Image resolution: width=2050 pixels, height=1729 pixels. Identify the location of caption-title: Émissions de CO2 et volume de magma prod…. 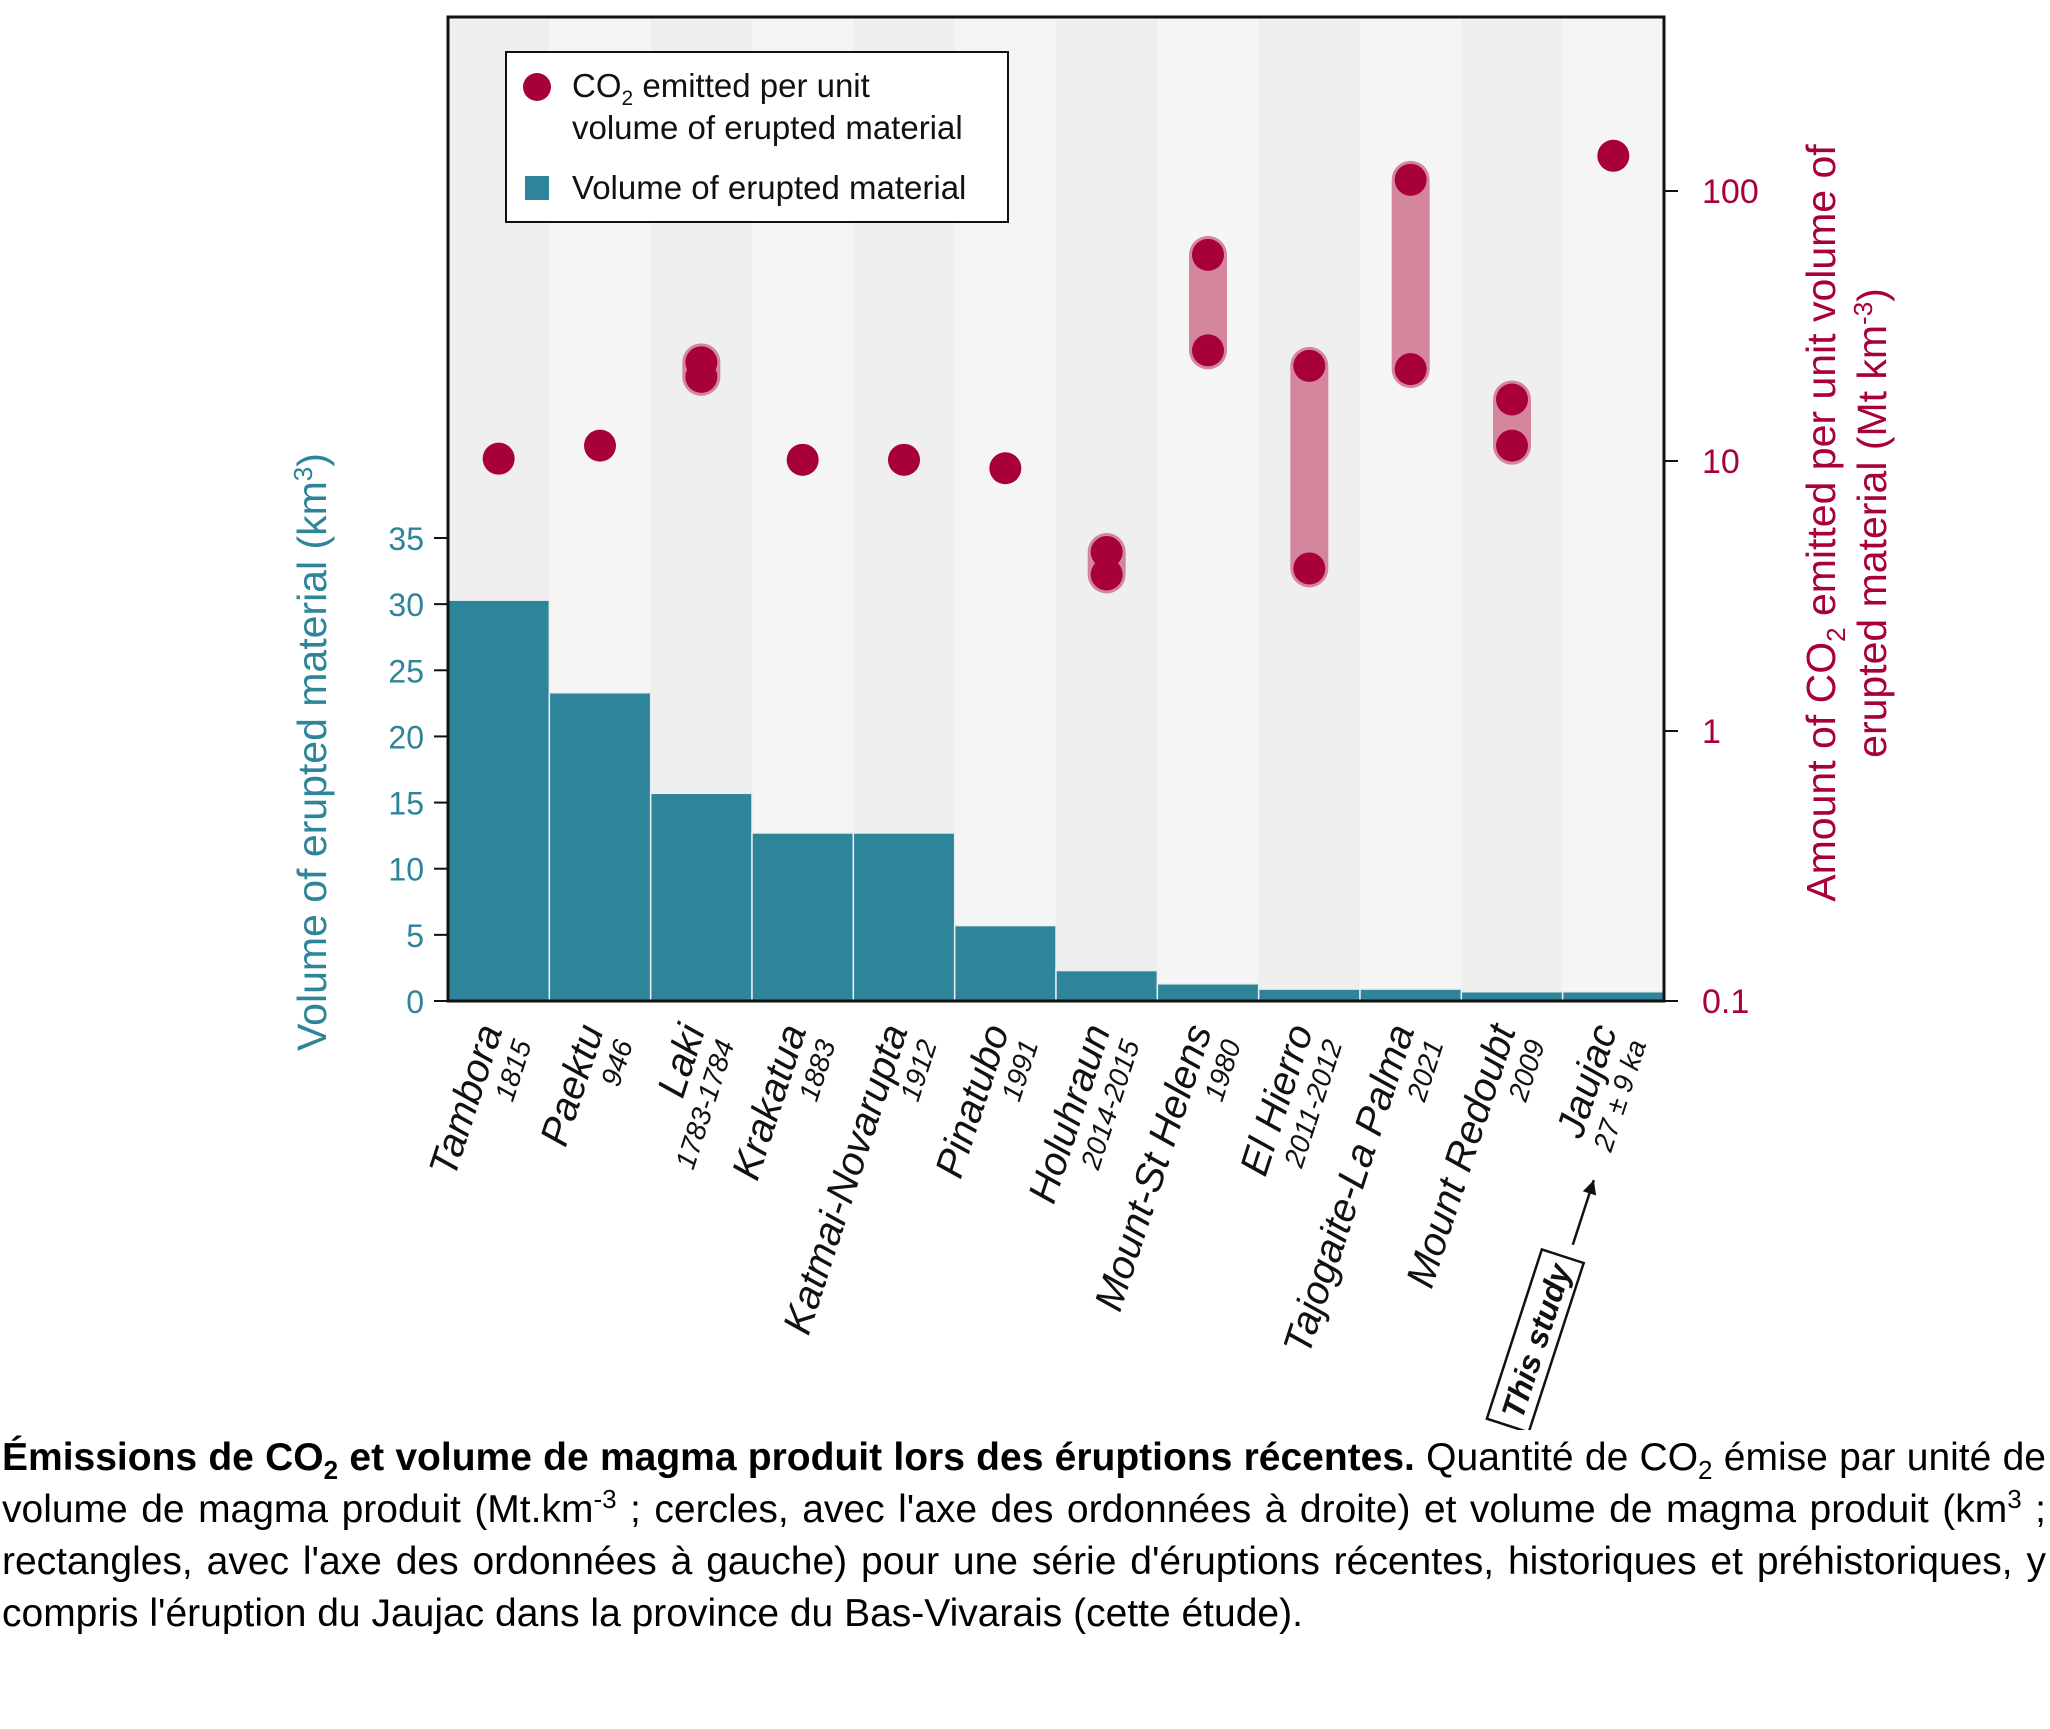
(708, 1460).